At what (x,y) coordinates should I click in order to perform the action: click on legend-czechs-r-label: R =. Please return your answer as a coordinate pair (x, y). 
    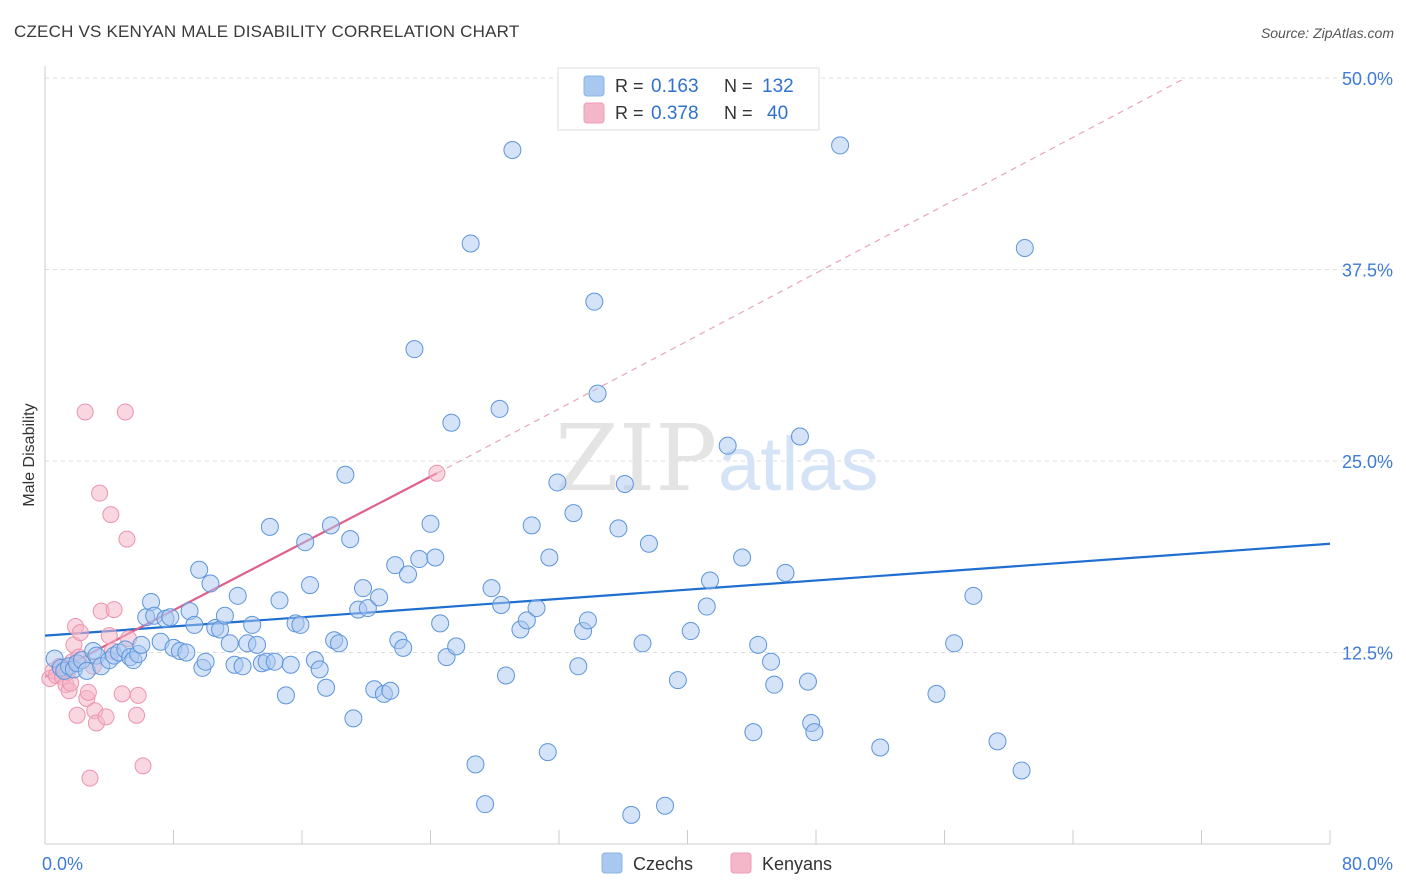
    Looking at the image, I should click on (629, 86).